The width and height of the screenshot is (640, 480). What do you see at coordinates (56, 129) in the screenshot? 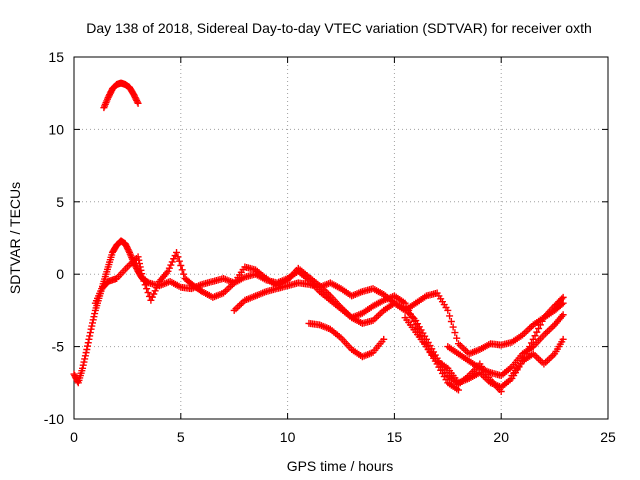
I see `y-tick-label: 10` at bounding box center [56, 129].